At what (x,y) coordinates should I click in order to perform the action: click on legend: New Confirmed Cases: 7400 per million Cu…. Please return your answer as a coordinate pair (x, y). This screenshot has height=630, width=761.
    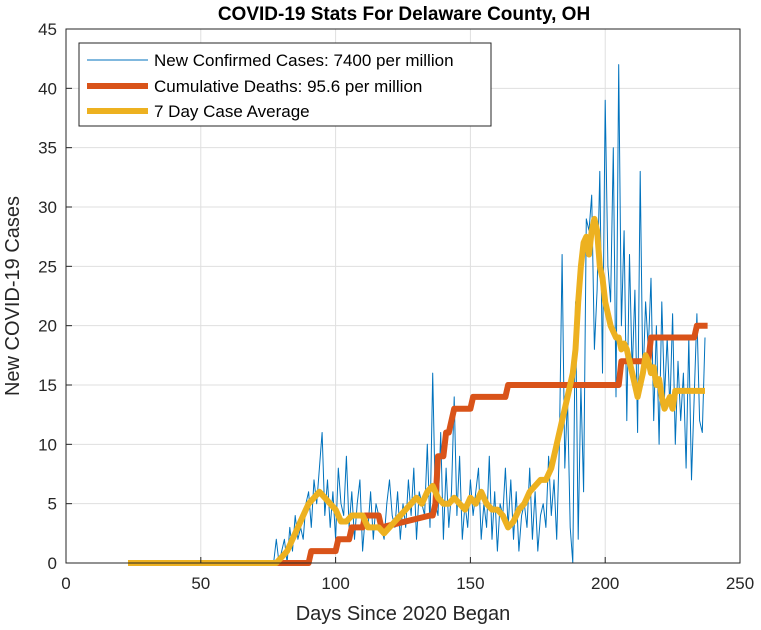
    Looking at the image, I should click on (285, 84).